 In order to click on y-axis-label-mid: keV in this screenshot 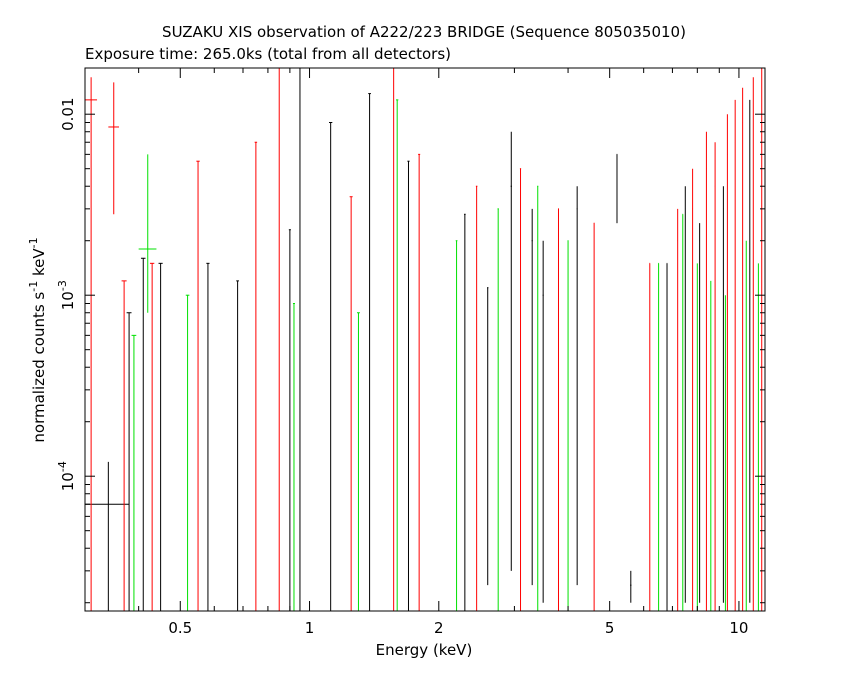, I will do `click(39, 264)`.